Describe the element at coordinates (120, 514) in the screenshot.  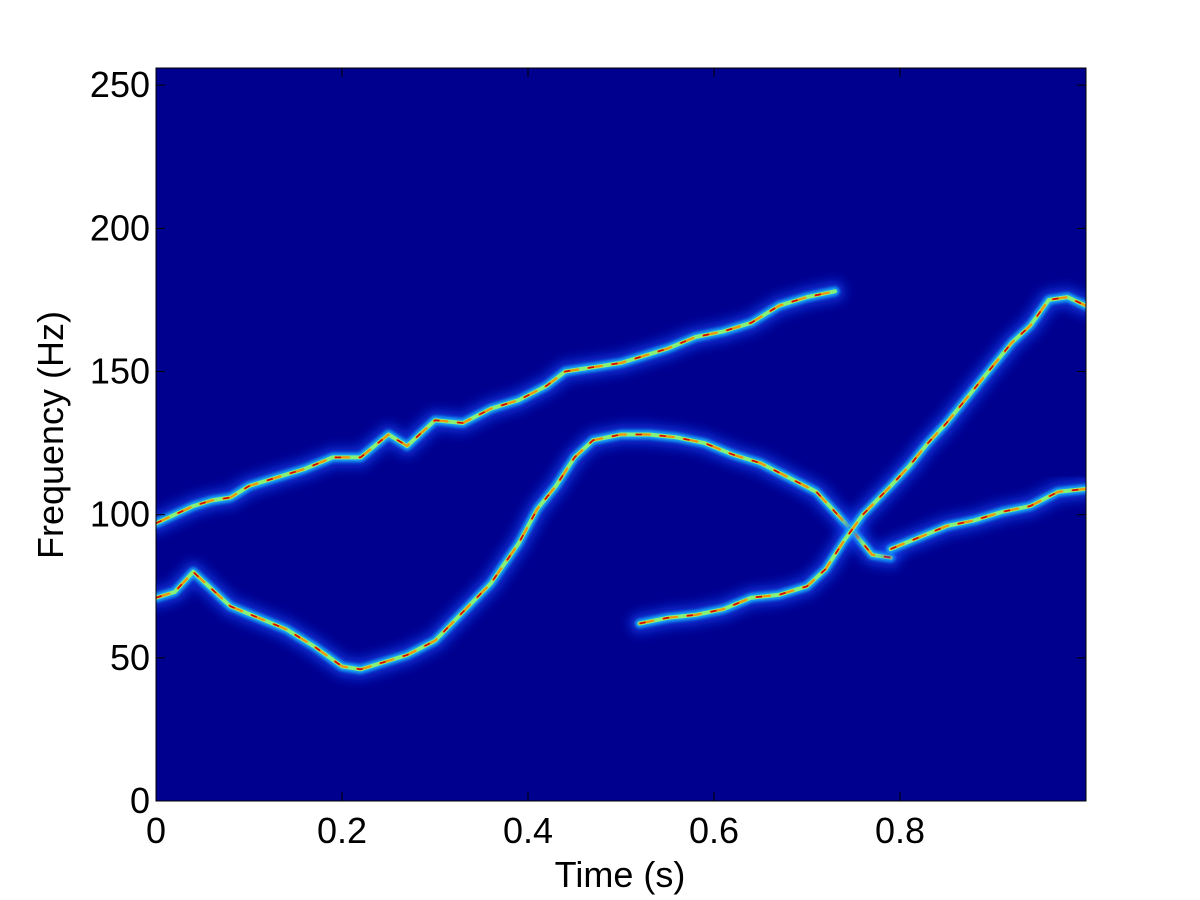
I see `y-tick-label: 100` at that location.